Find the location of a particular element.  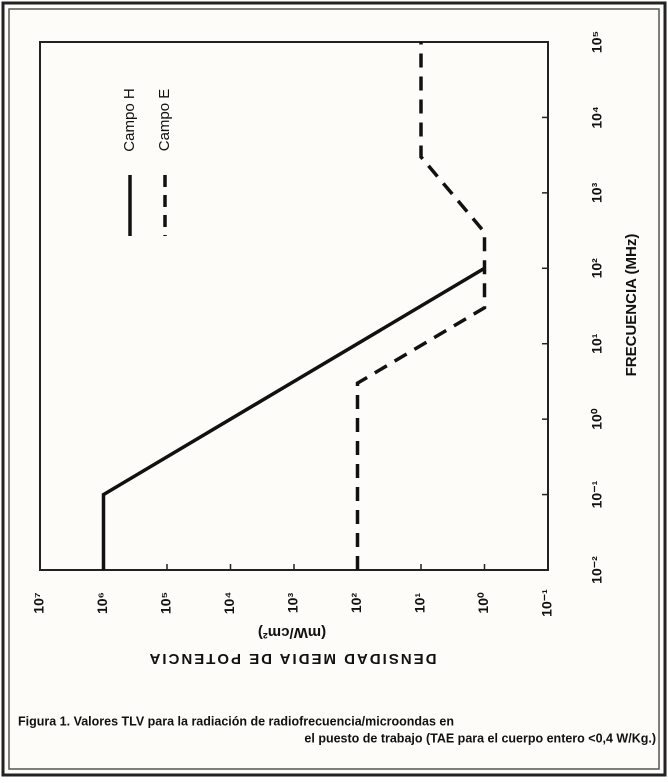

y-axis-unit: (mW/cm²) is located at coordinates (292, 632).